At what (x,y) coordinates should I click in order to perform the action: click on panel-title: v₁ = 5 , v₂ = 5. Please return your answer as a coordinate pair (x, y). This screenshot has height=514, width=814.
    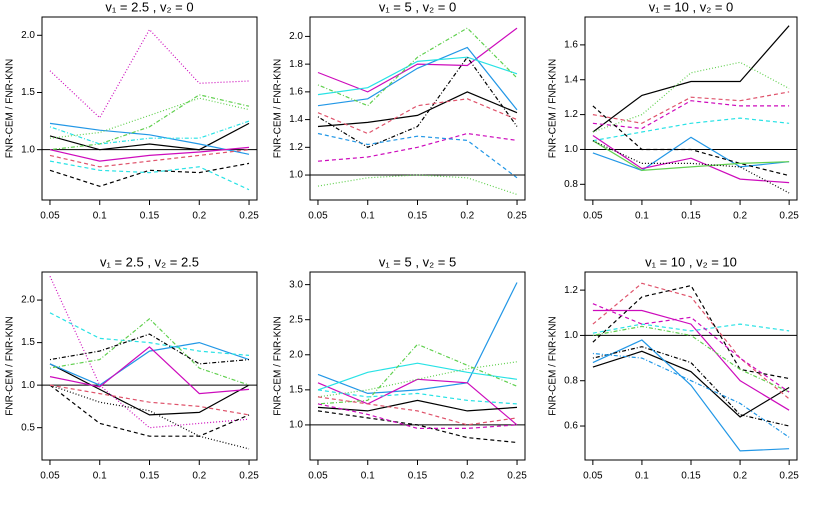
    Looking at the image, I should click on (417, 261).